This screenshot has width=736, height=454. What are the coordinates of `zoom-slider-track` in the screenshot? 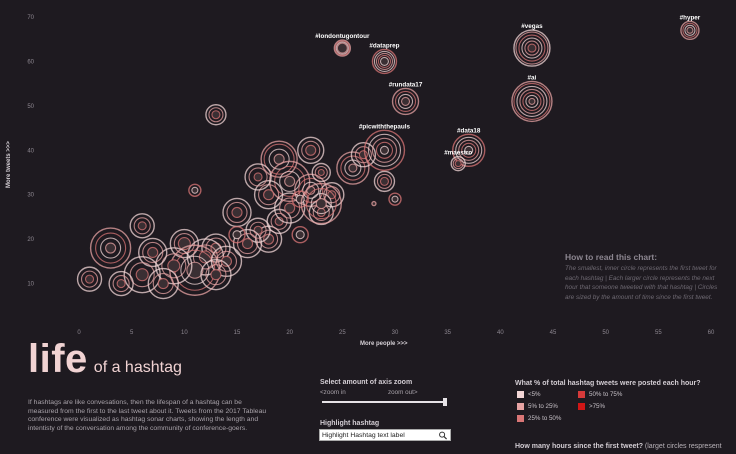 It's located at (384, 402).